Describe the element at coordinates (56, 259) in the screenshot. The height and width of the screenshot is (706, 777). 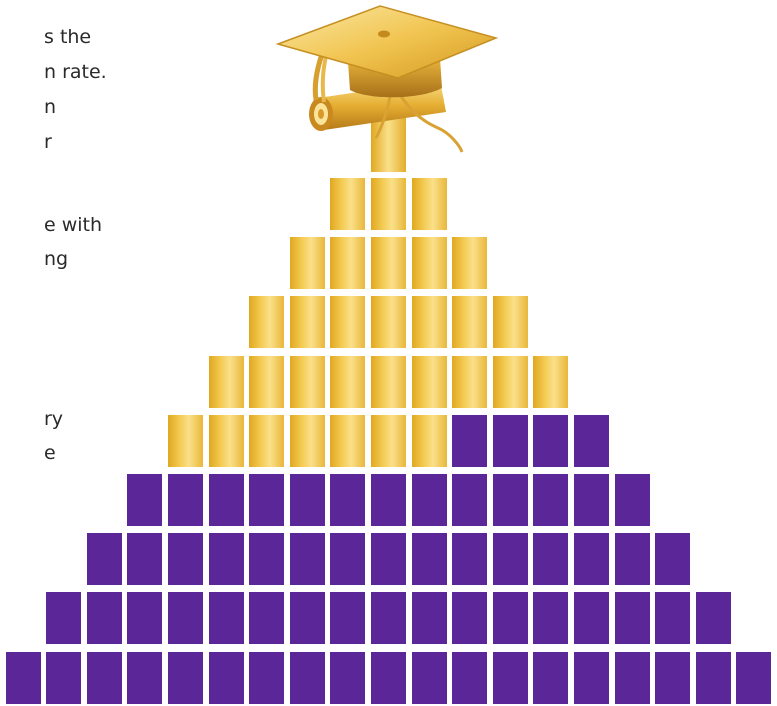
I see `text-line-6: ng` at that location.